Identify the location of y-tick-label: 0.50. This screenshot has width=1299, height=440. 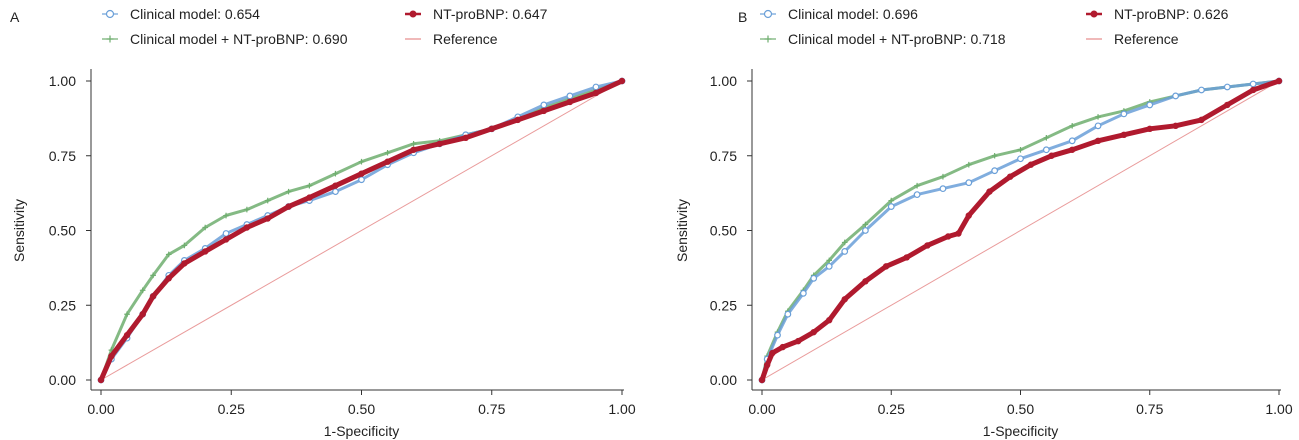
(62, 231).